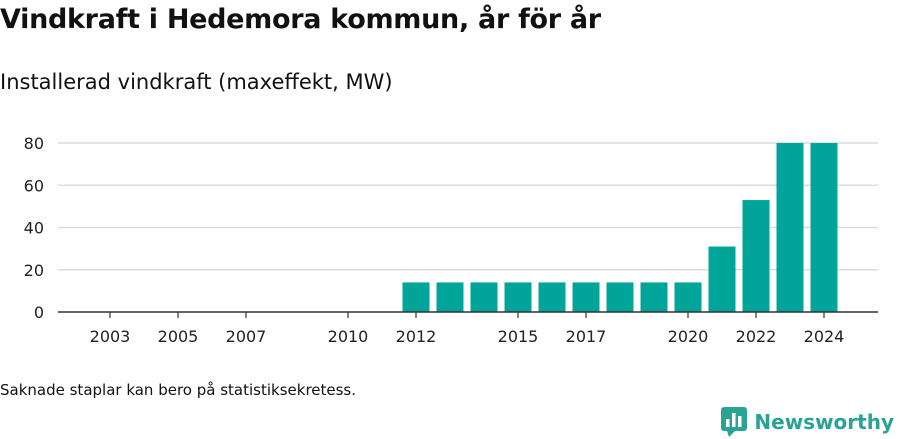  Describe the element at coordinates (34, 143) in the screenshot. I see `y-tick-label: 80` at that location.